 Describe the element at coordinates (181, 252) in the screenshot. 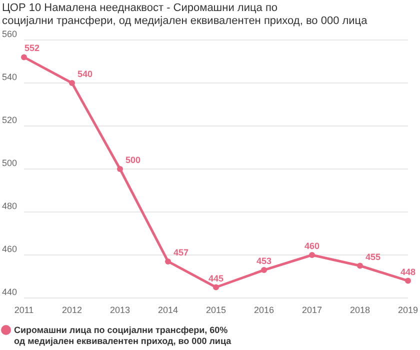

I see `data-label: 457` at that location.